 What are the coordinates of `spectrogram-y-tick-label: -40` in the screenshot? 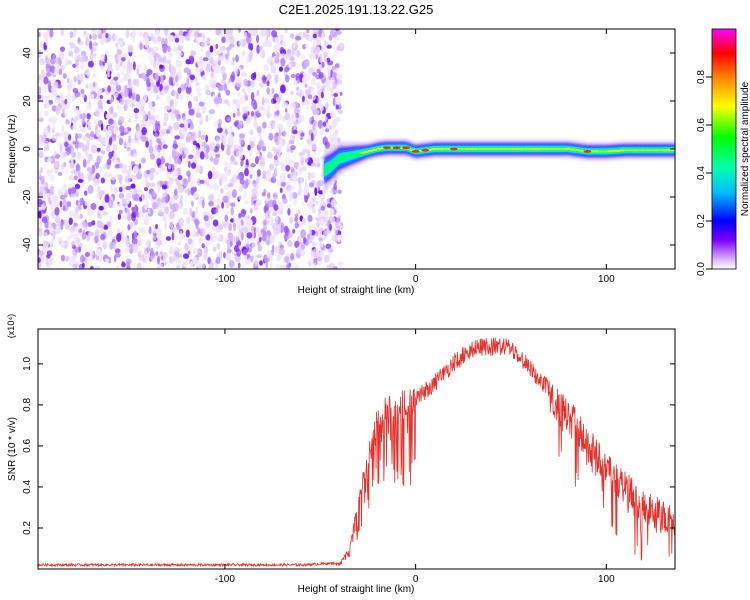 It's located at (27, 244).